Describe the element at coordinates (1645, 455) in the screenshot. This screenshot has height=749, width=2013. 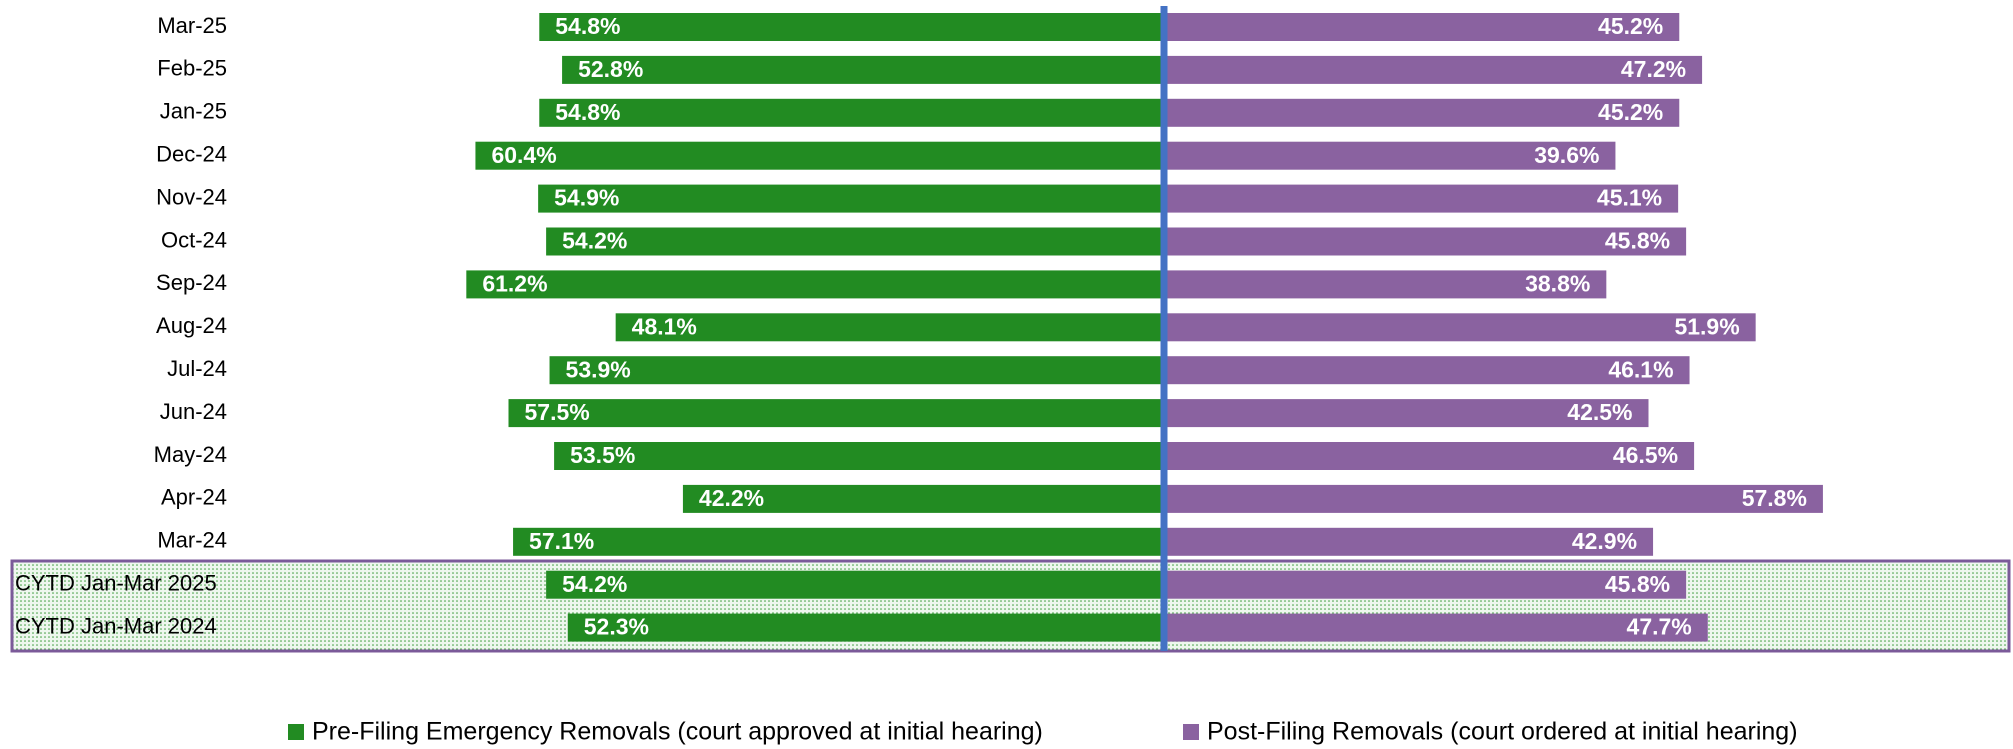
I see `value-label: 46.5%` at that location.